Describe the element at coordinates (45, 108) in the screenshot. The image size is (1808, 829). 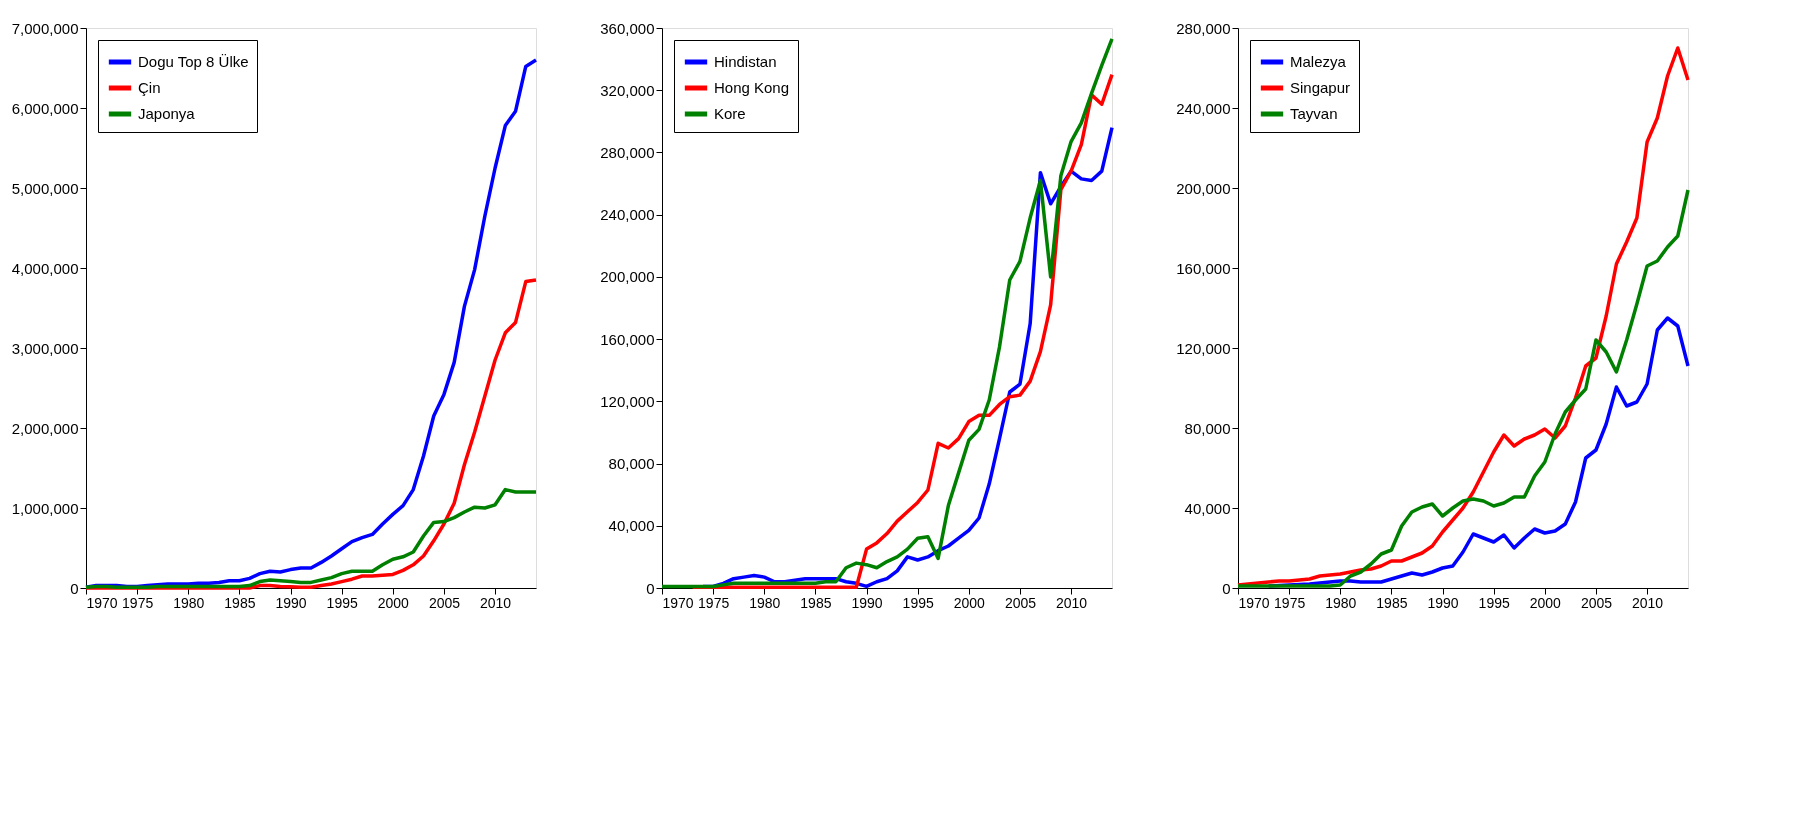
I see `y-tick-label: 6,000,000` at that location.